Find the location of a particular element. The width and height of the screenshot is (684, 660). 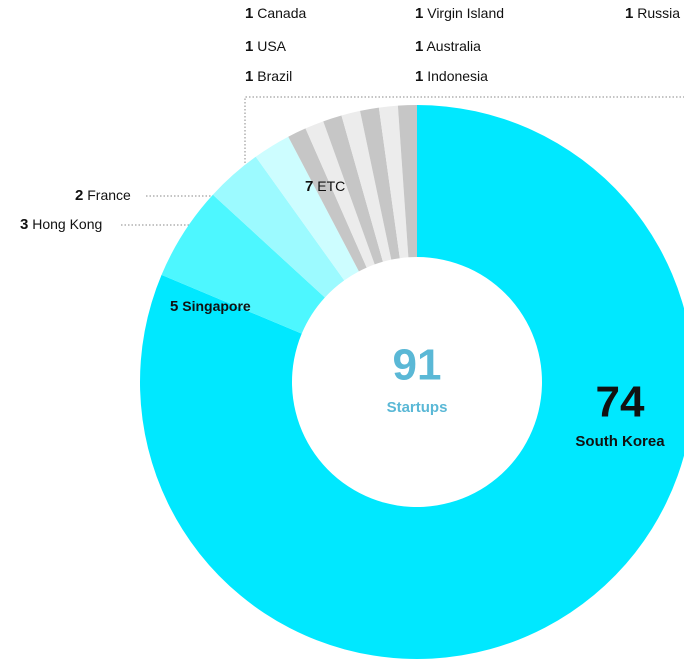

slice-label-group: 1 Australia is located at coordinates (448, 46).